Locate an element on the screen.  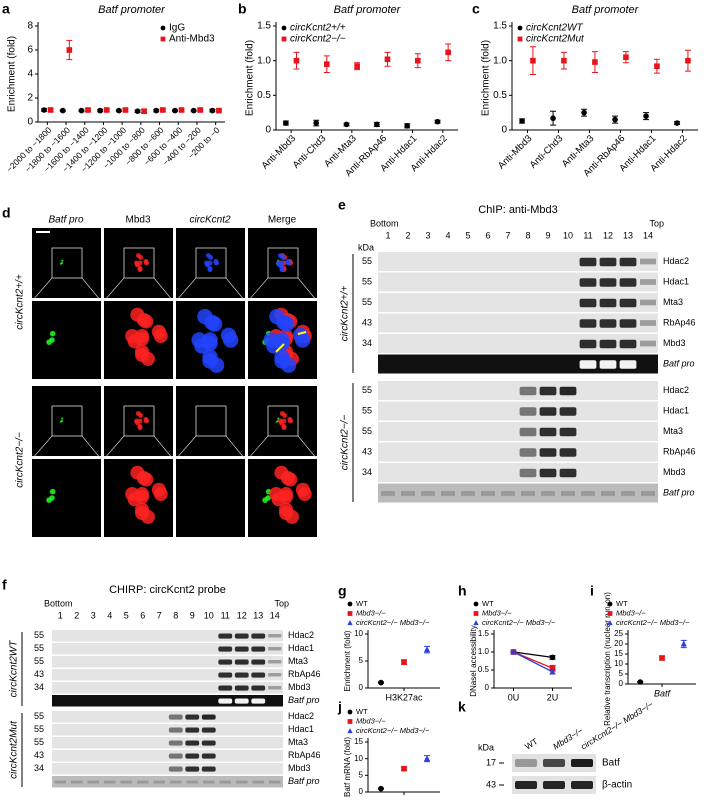
panel-label: g is located at coordinates (342, 591).